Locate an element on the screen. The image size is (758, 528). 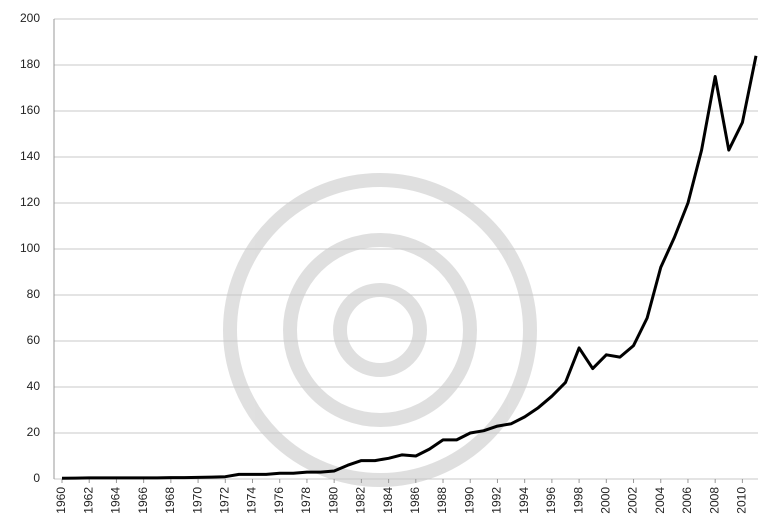
x-tick-label: 1968 is located at coordinates (170, 500).